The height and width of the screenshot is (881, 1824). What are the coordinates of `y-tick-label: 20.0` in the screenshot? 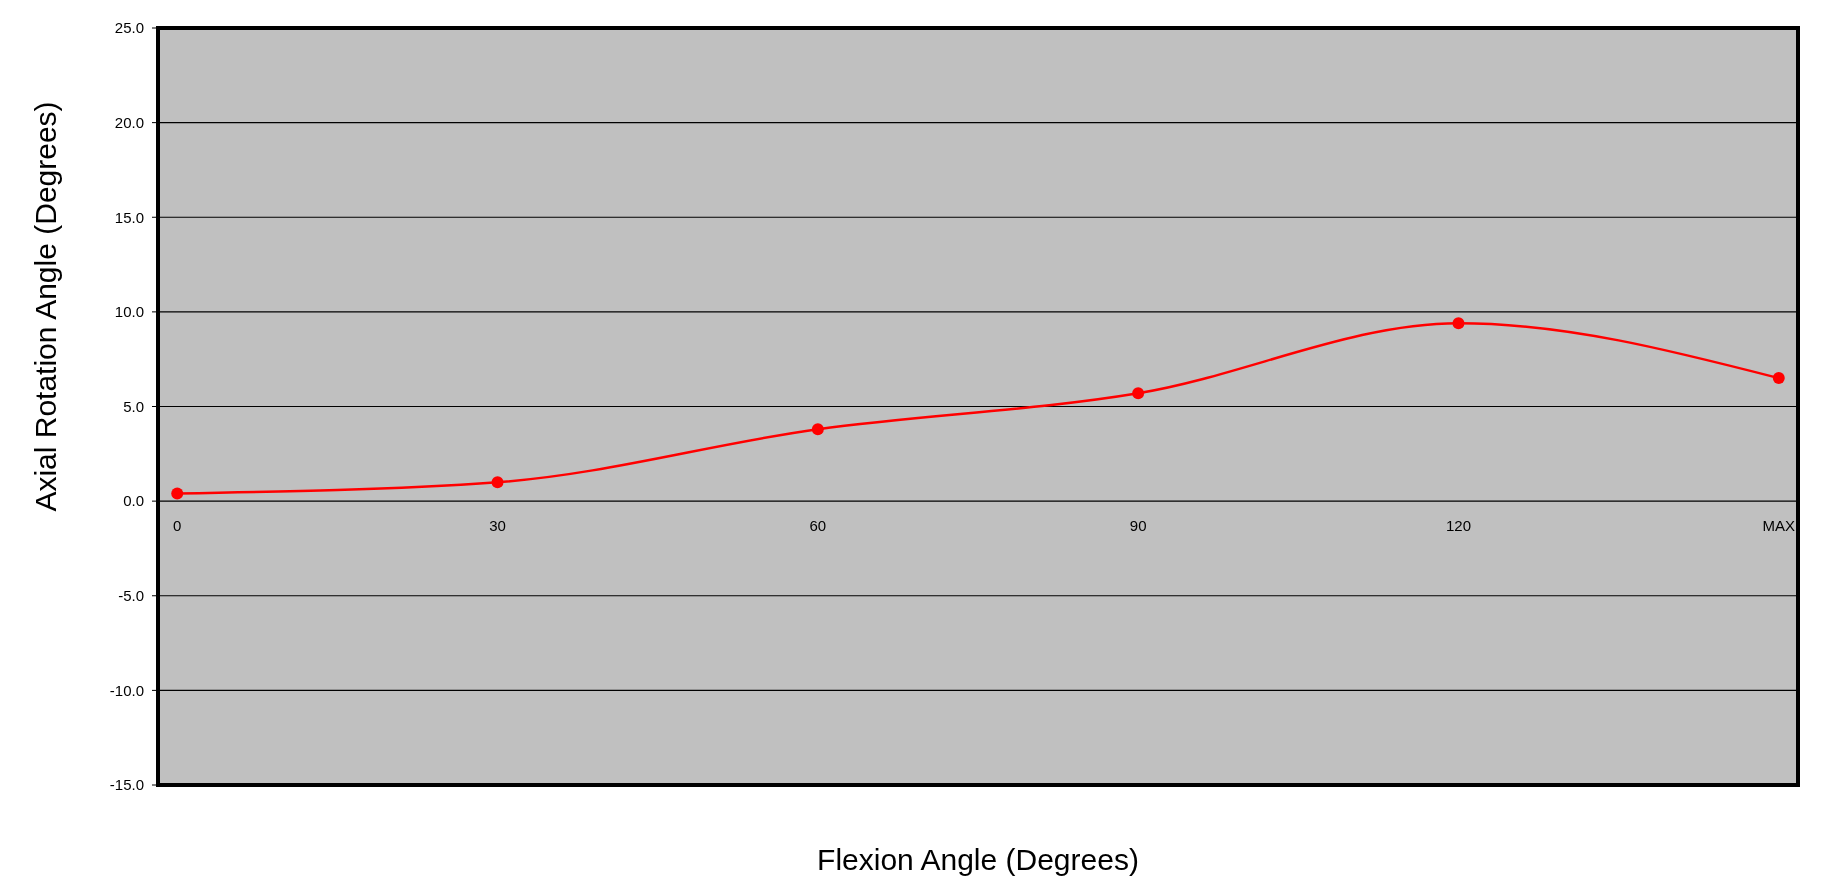 It's located at (129, 122).